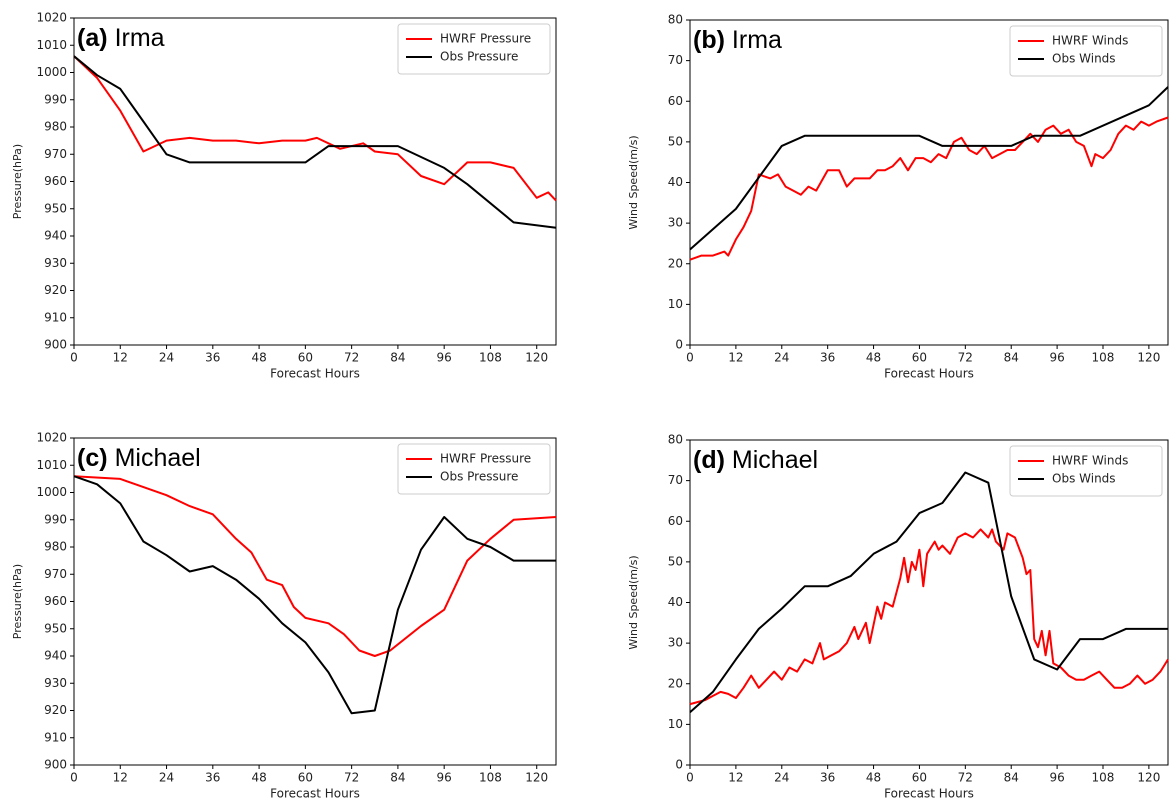 Image resolution: width=1169 pixels, height=803 pixels. What do you see at coordinates (55, 574) in the screenshot?
I see `y-tick-label: 970` at bounding box center [55, 574].